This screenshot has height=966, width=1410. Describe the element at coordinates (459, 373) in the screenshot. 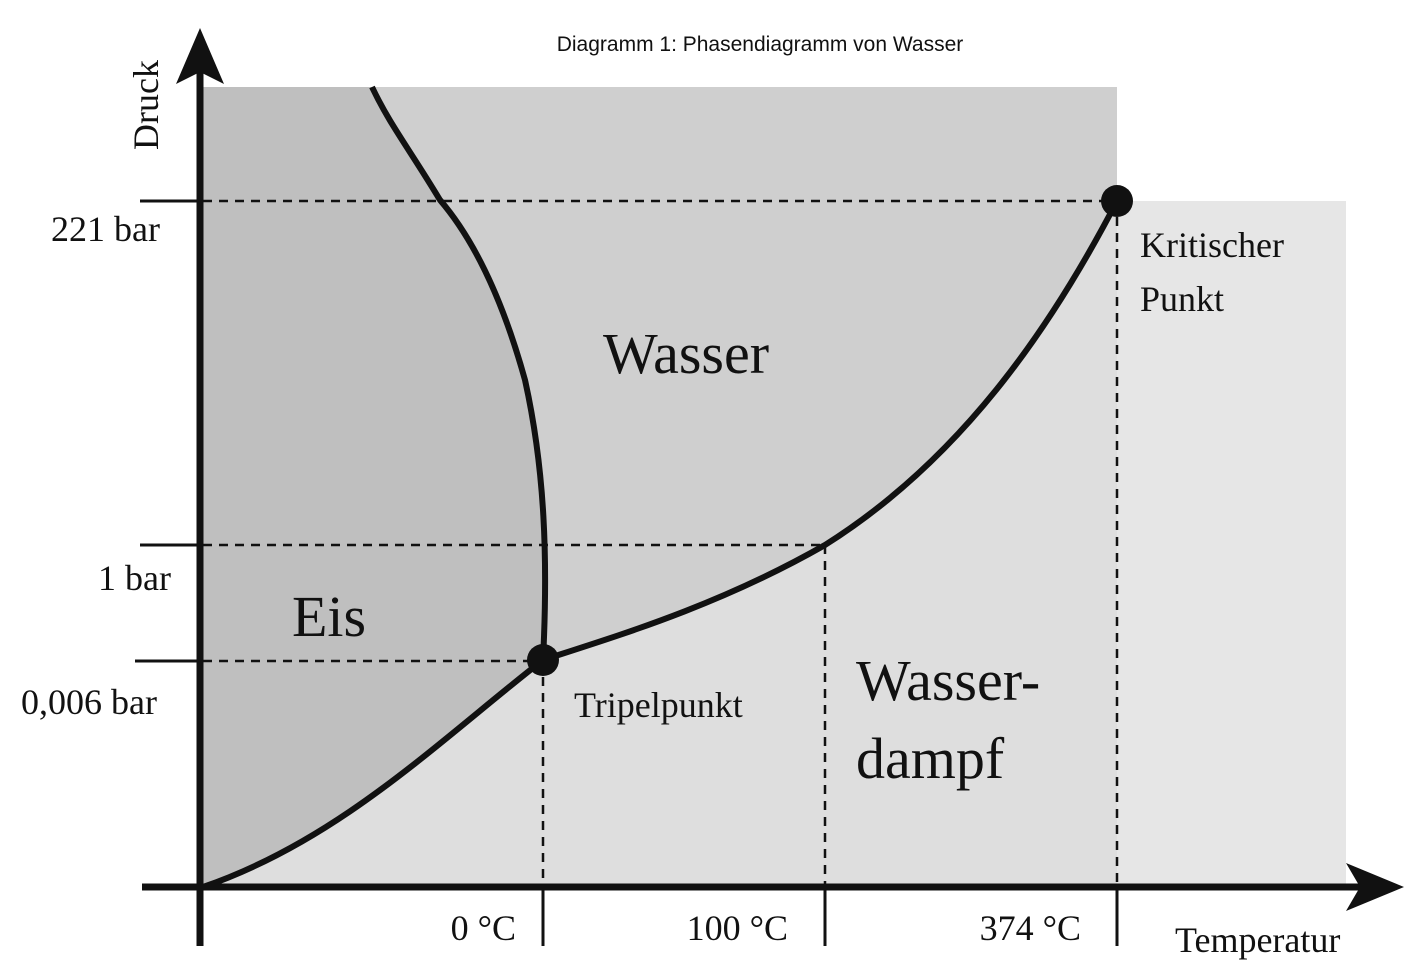

I see `melting-curve` at that location.